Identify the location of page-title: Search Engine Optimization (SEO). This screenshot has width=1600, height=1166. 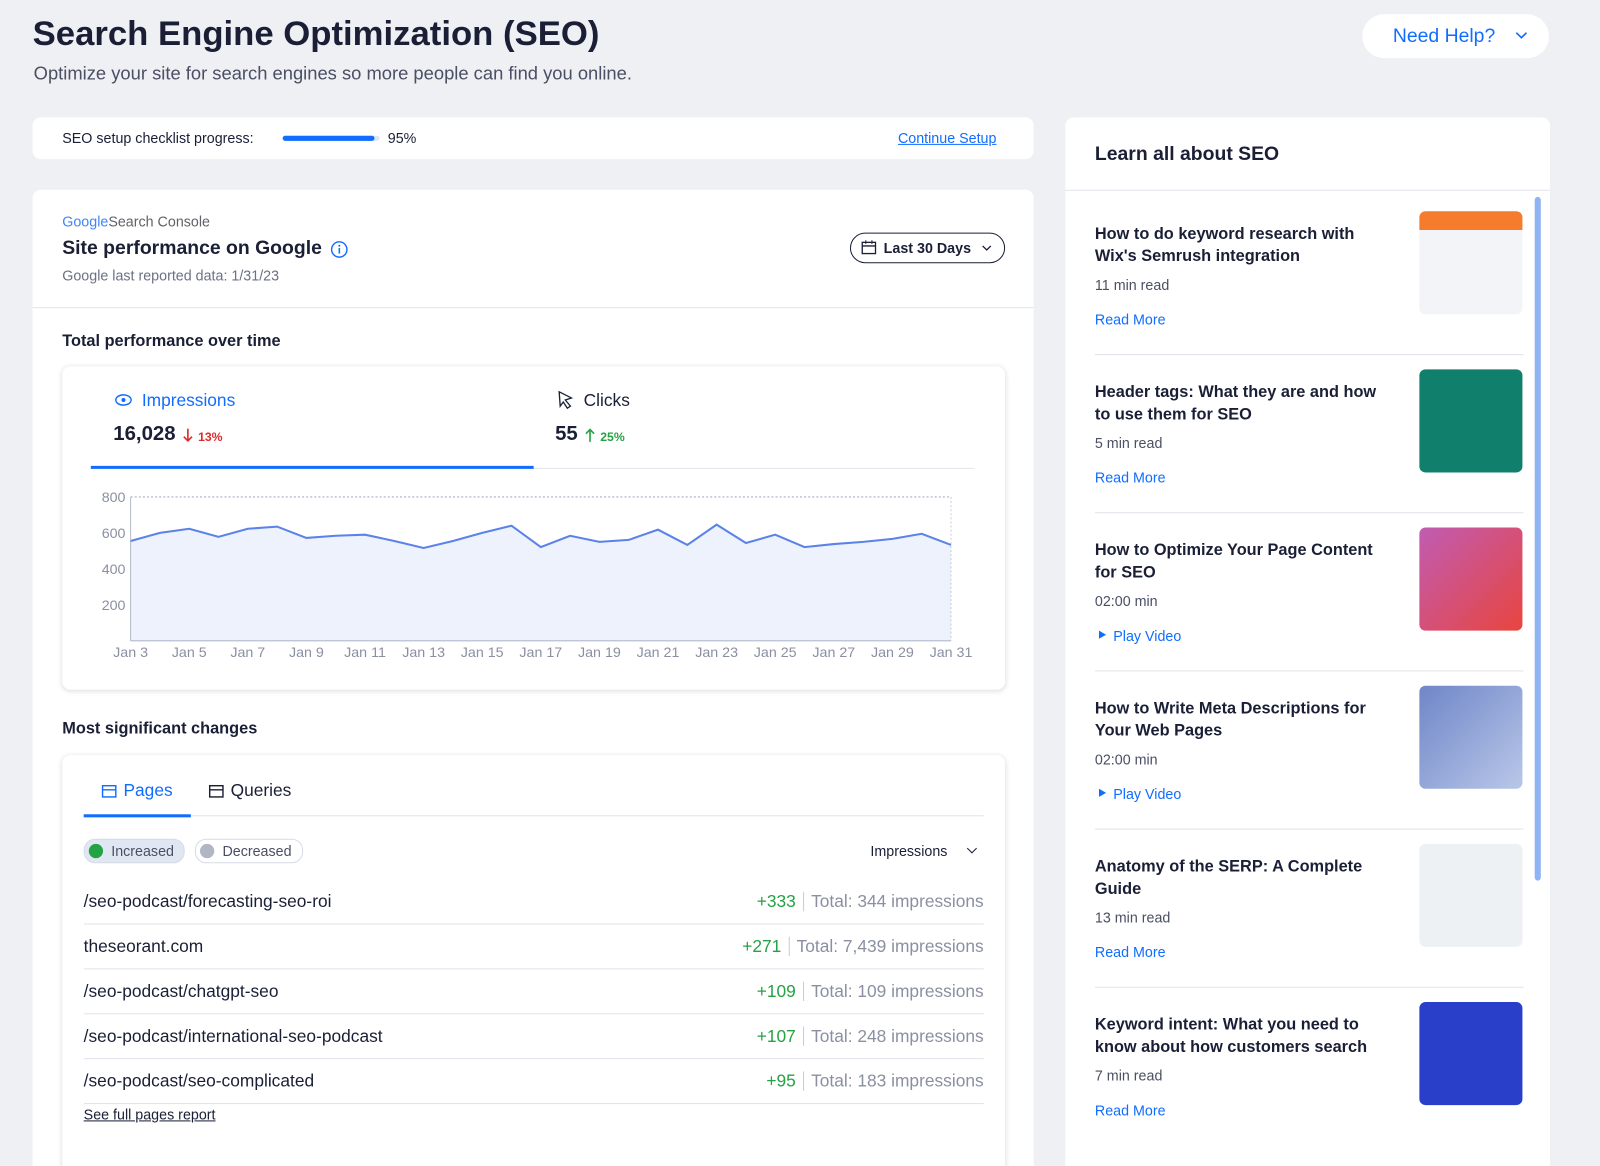
(316, 34).